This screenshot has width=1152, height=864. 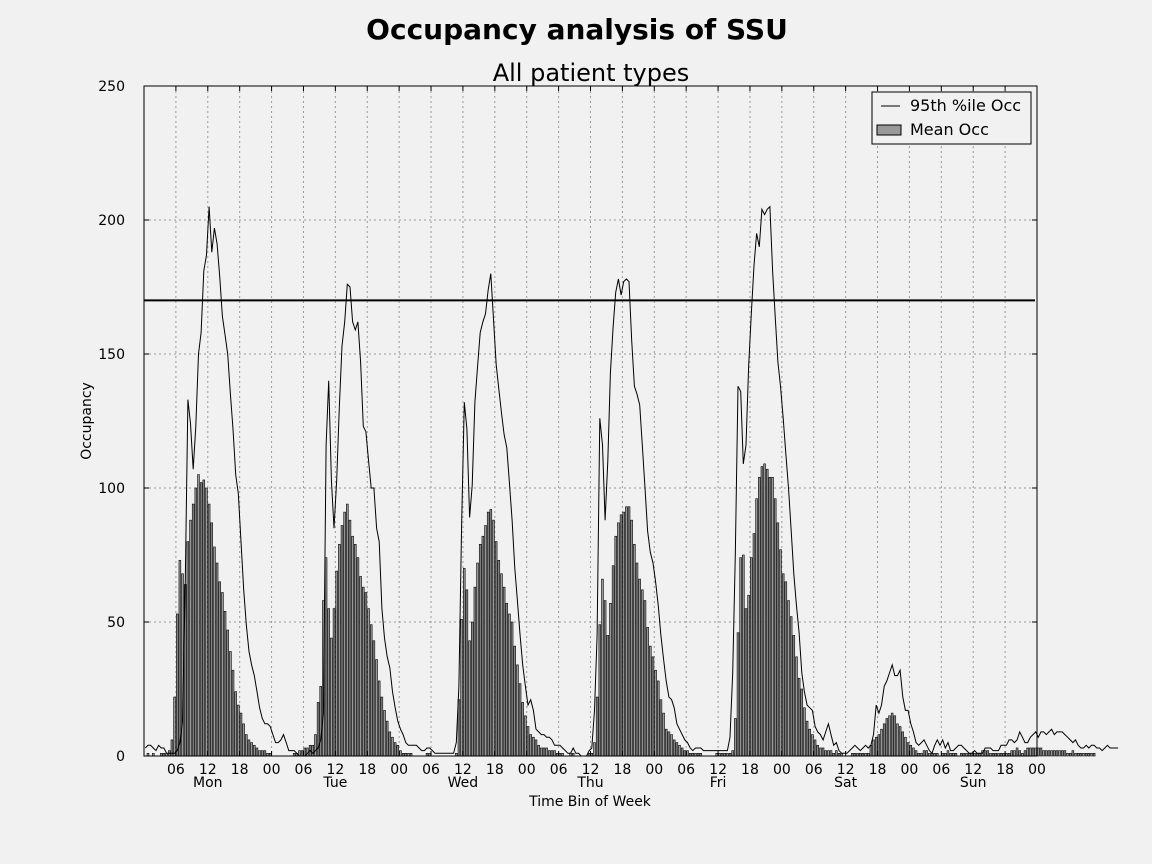 What do you see at coordinates (334, 783) in the screenshot?
I see `day-label: Tue` at bounding box center [334, 783].